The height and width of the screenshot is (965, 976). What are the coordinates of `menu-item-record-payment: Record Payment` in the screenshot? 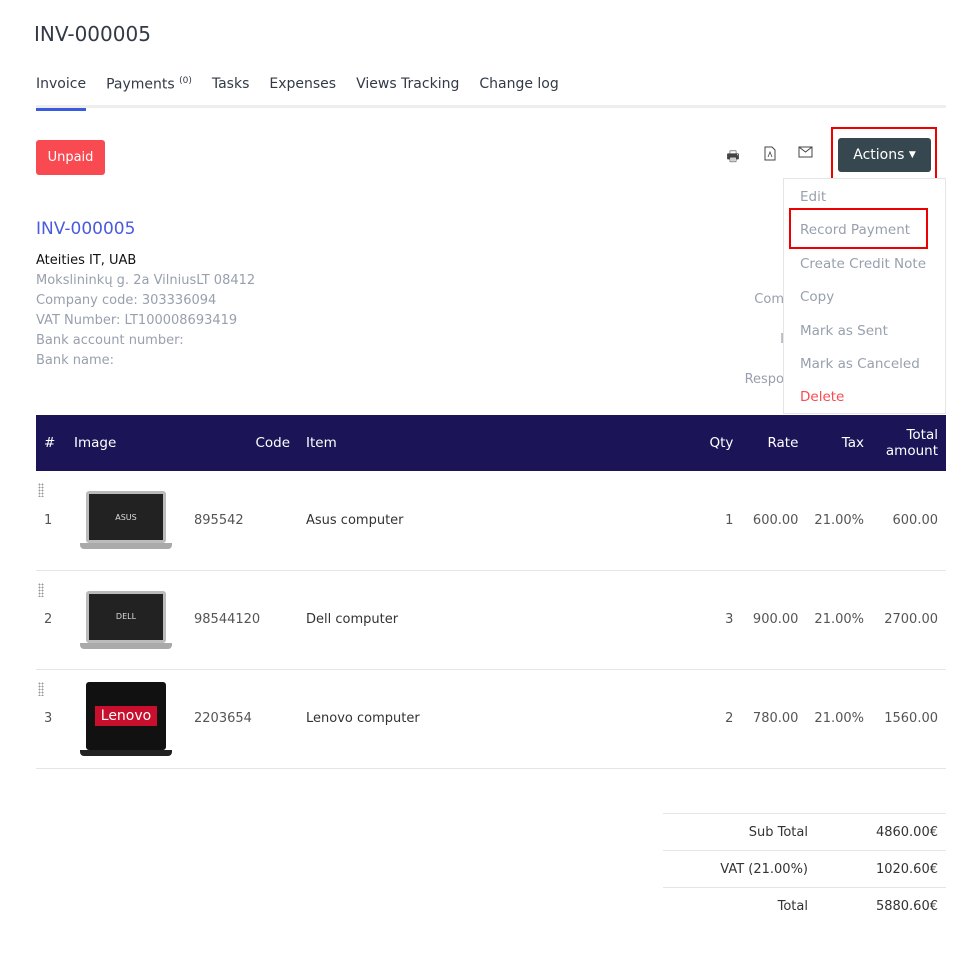 It's located at (855, 230).